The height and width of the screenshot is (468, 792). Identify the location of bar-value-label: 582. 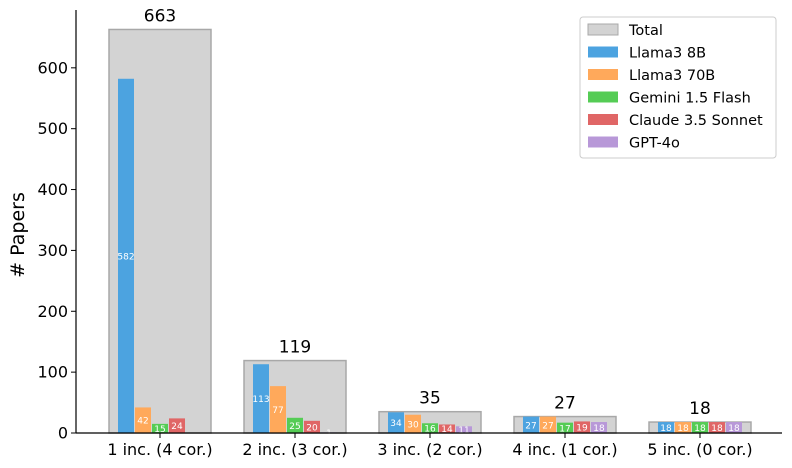
(125, 257).